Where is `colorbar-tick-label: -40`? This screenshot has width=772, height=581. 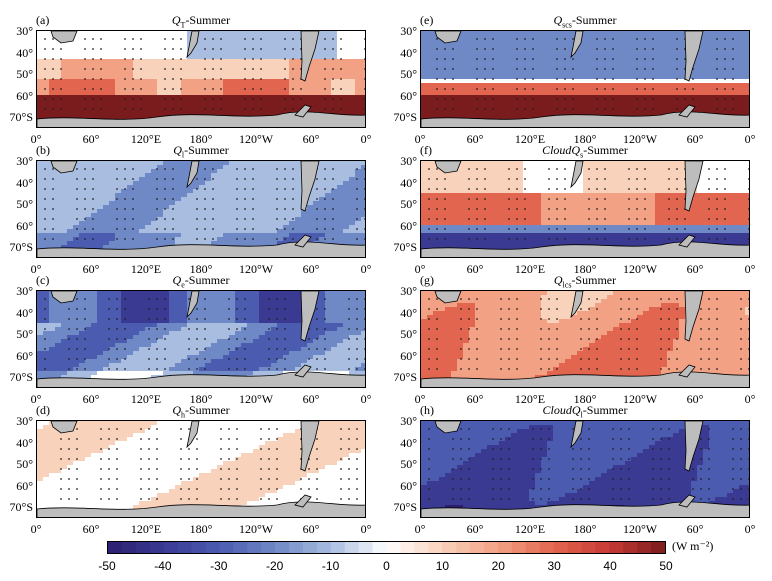
colorbar-tick-label: -40 is located at coordinates (163, 566).